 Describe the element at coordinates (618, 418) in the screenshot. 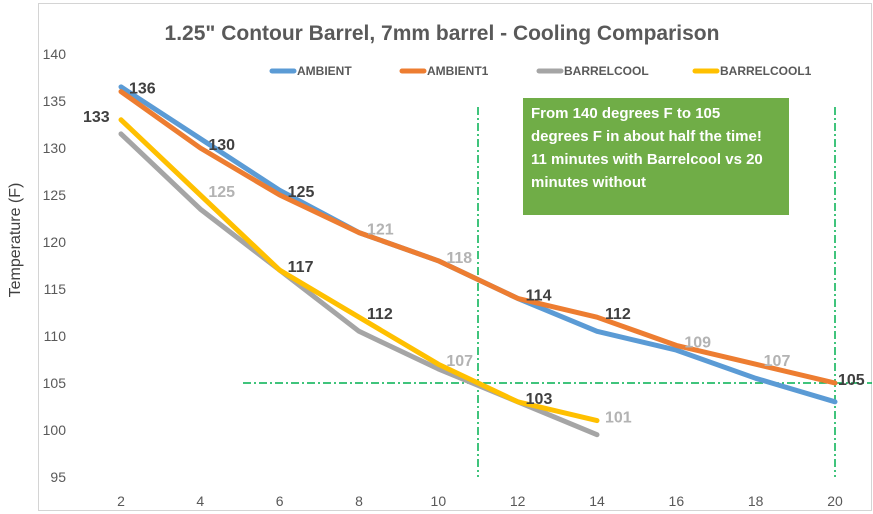

I see `data-label: 101` at that location.